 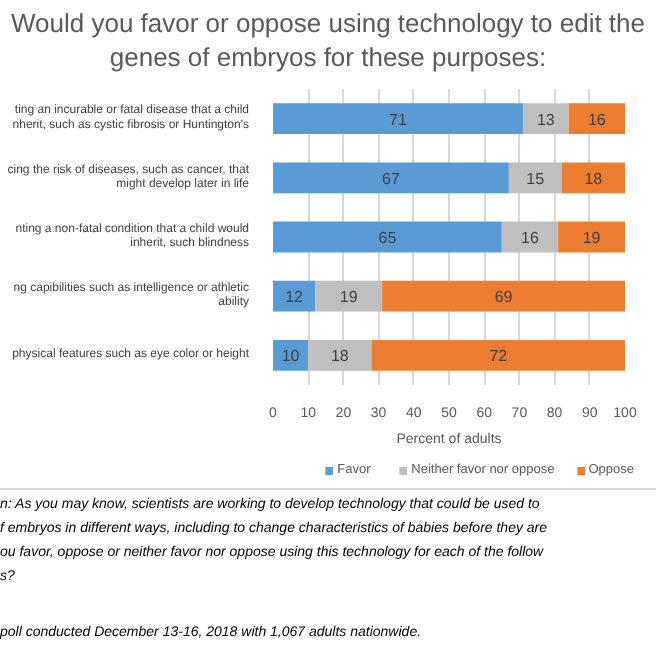 I want to click on data-label: 10, so click(x=291, y=356).